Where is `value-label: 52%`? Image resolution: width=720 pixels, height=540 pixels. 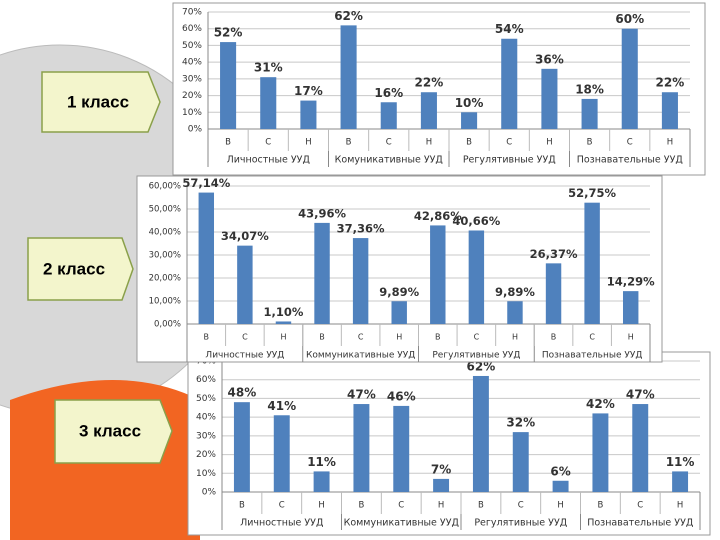 value-label: 52% is located at coordinates (228, 33).